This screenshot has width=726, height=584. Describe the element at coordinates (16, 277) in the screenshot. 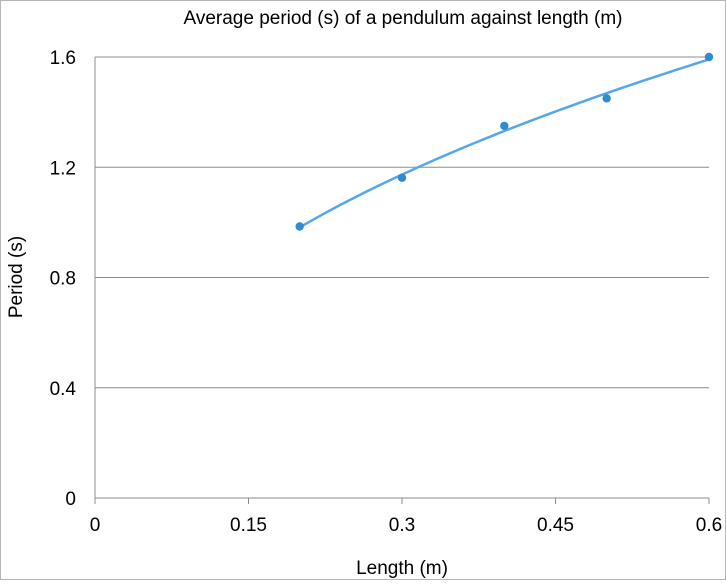

I see `y-axis-label: Period (s)` at that location.